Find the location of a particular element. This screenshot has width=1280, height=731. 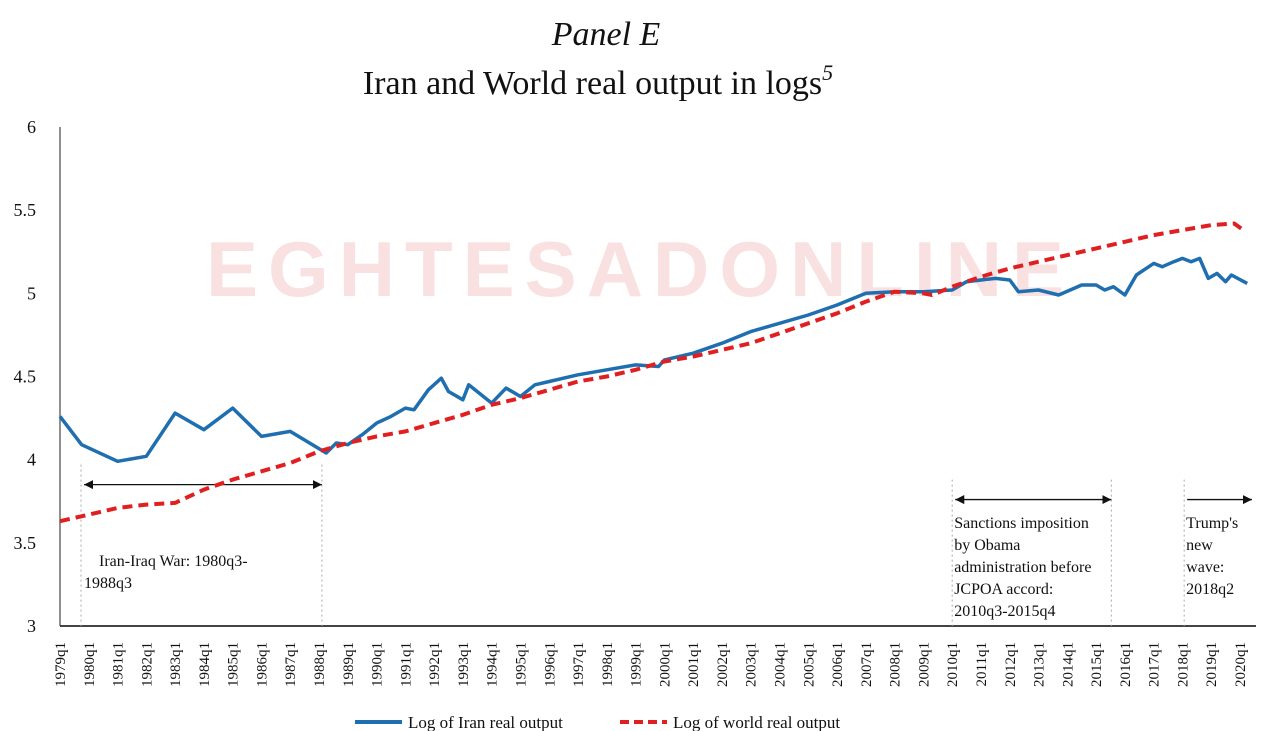

x-tick-label: 2020q1 is located at coordinates (1241, 664).